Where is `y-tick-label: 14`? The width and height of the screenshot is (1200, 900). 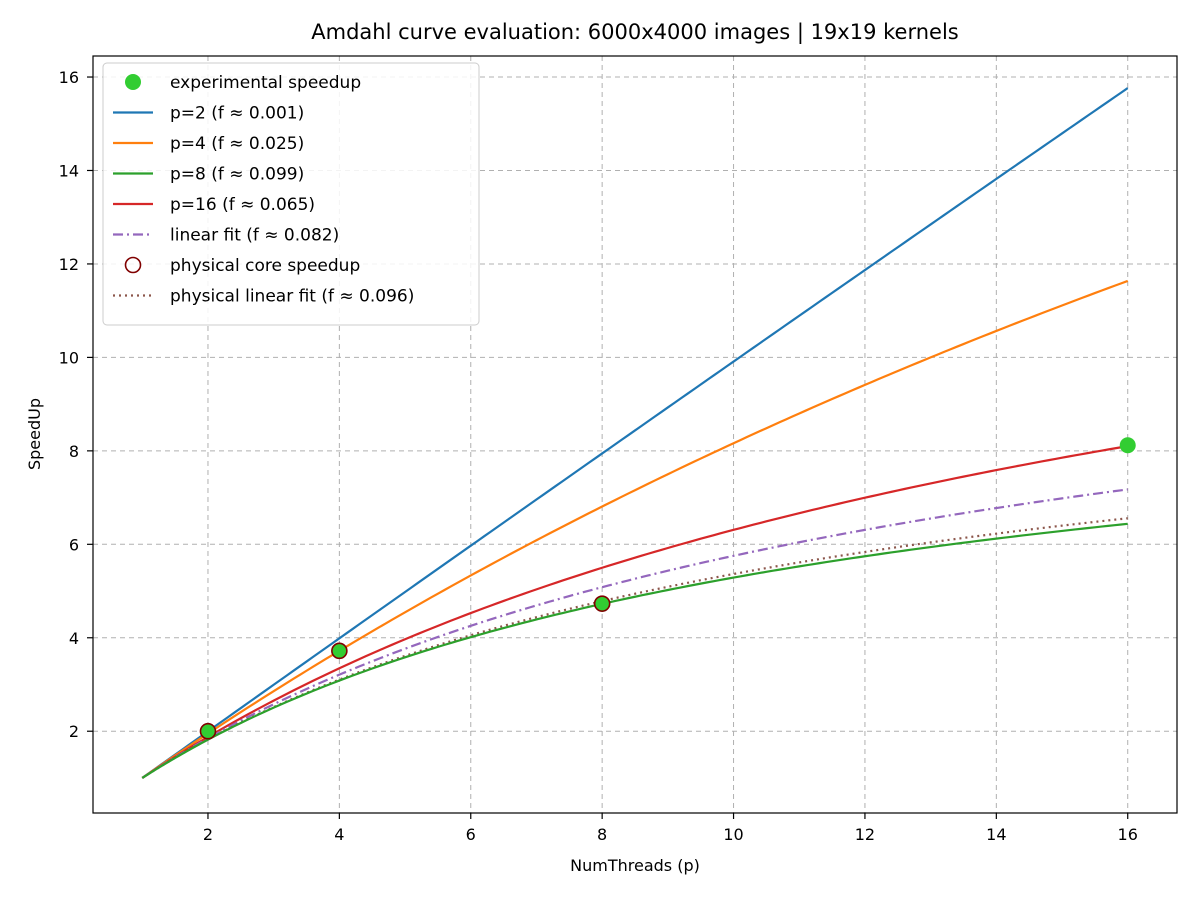 y-tick-label: 14 is located at coordinates (69, 170).